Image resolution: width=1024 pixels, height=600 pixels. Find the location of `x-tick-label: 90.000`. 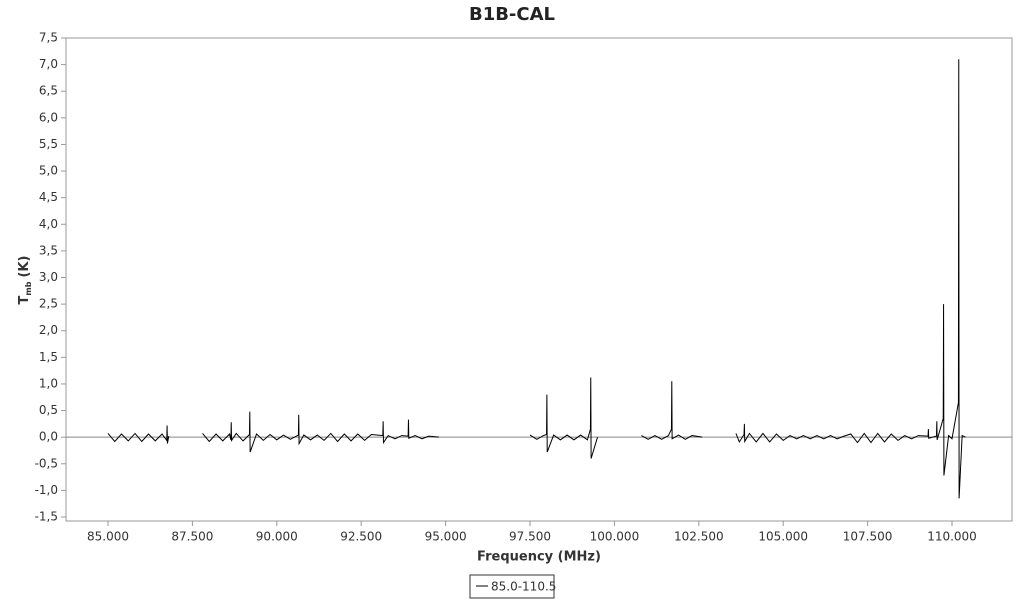

x-tick-label: 90.000 is located at coordinates (277, 537).